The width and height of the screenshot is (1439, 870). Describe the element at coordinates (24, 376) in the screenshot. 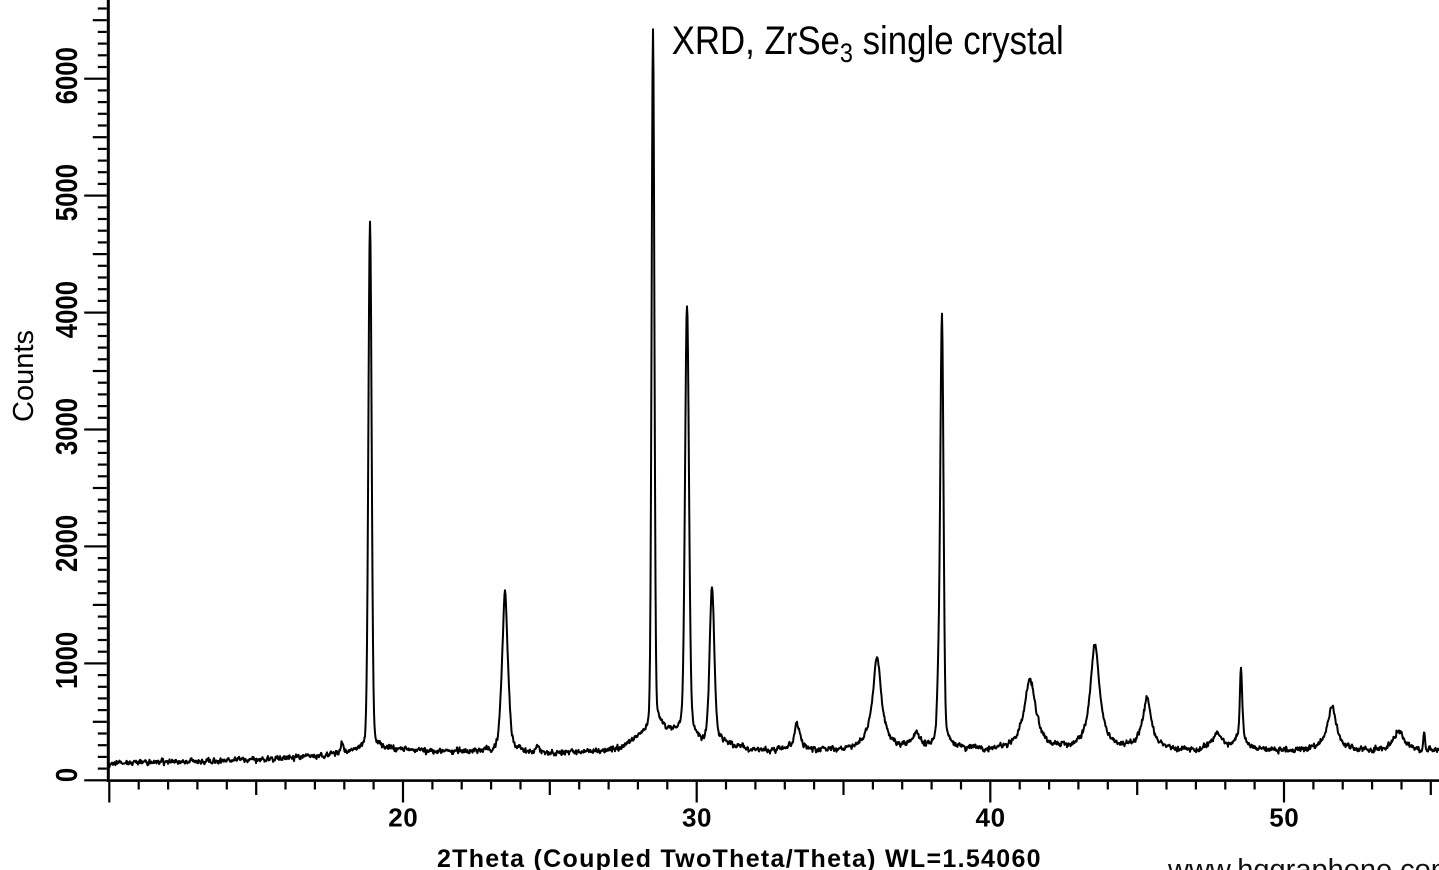

I see `svg-text: Counts` at that location.